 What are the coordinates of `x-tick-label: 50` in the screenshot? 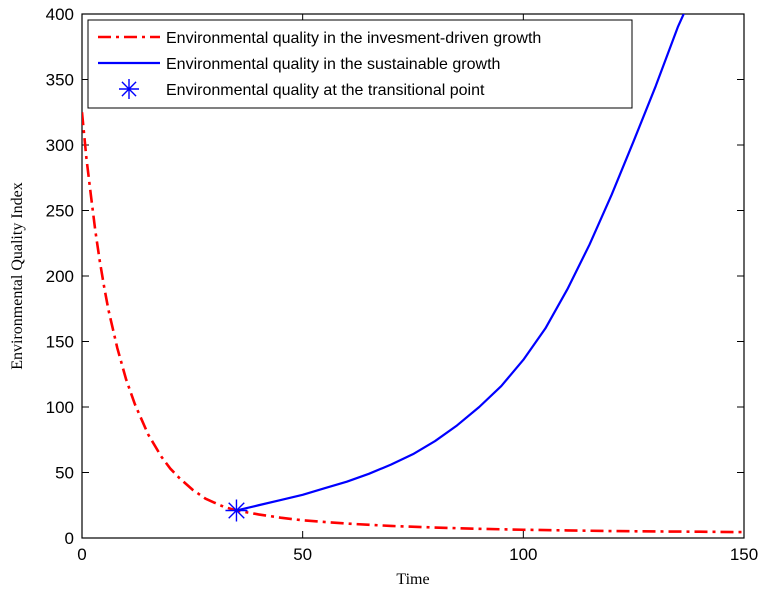 It's located at (302, 554).